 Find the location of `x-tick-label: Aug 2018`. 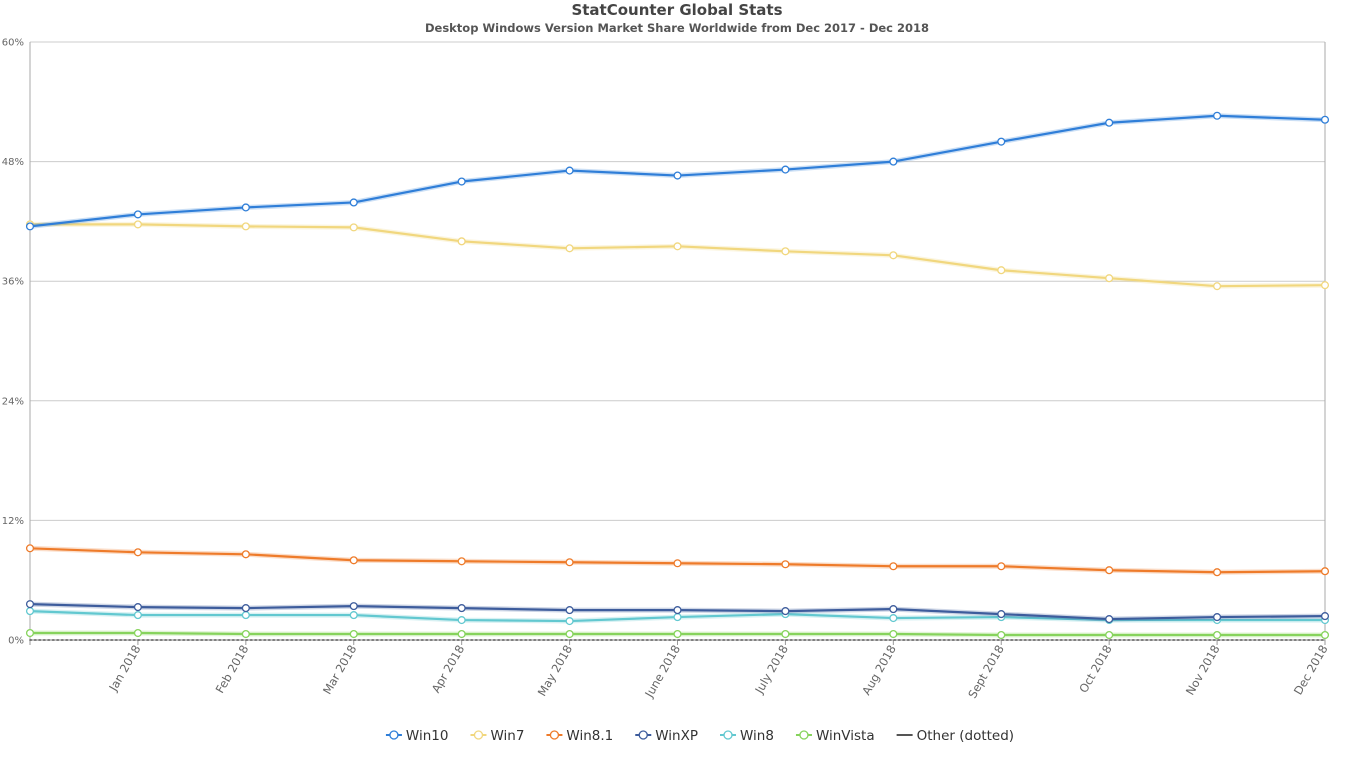

x-tick-label: Aug 2018 is located at coordinates (879, 670).